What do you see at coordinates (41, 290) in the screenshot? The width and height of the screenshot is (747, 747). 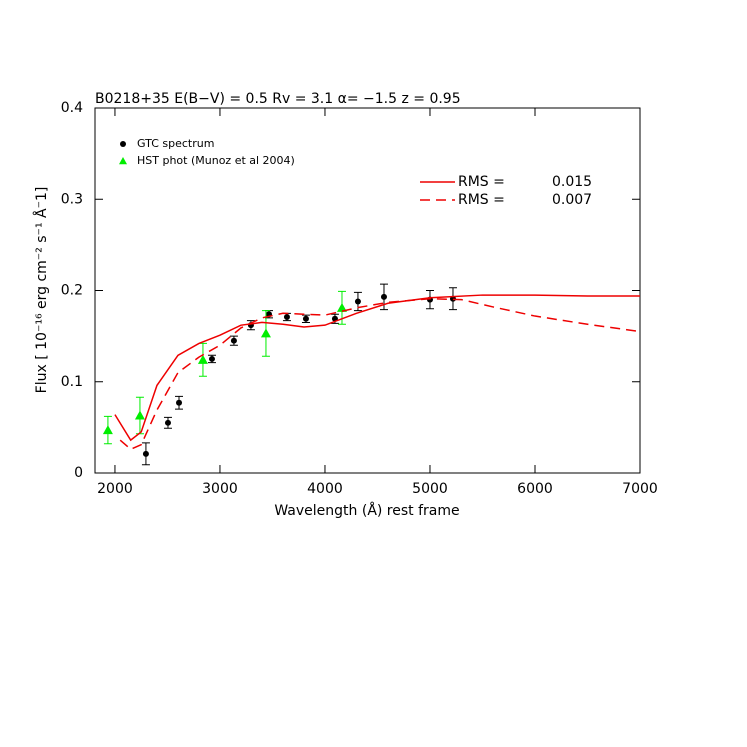 I see `y-axis-label: Flux [ 10⁻¹⁶ erg cm⁻² s⁻¹ Å⁻1]` at bounding box center [41, 290].